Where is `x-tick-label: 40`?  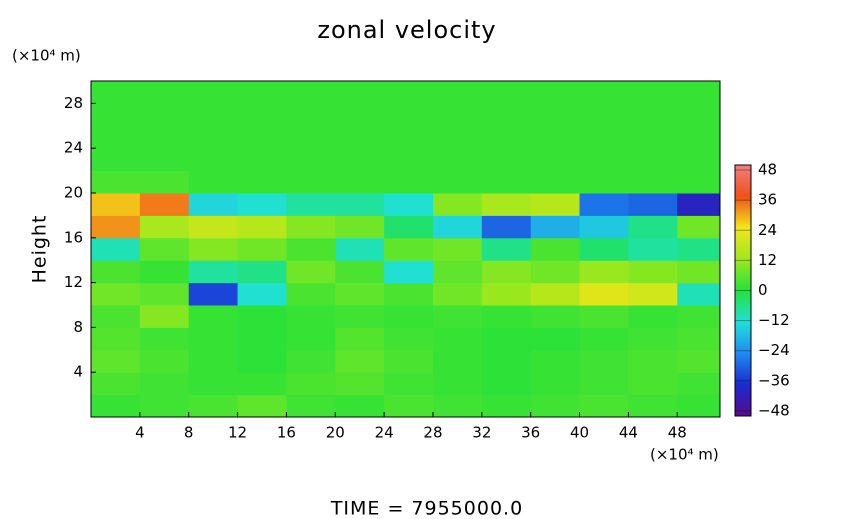 x-tick-label: 40 is located at coordinates (579, 433).